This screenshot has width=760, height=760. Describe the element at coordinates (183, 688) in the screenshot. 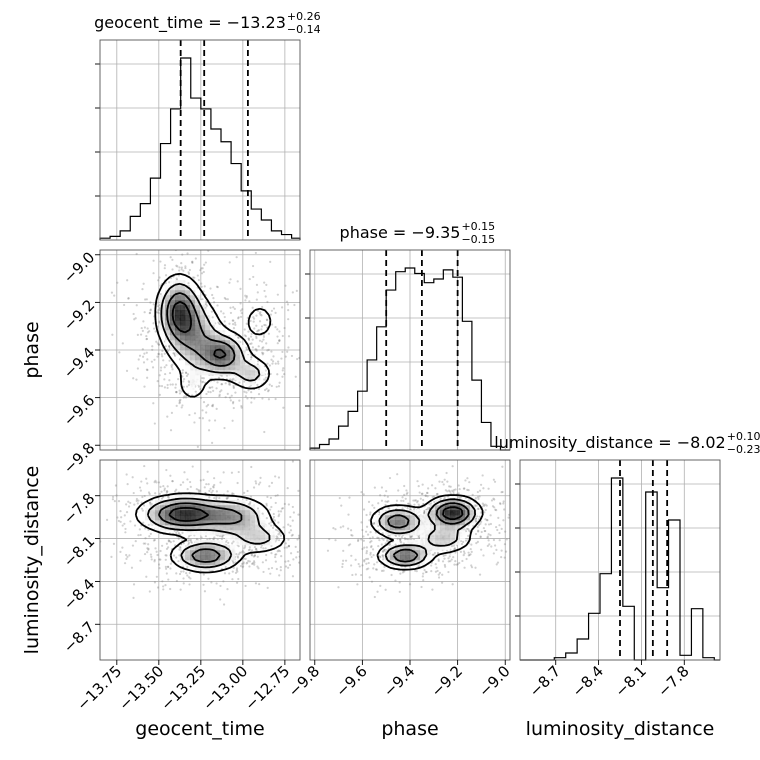

I see `x-tick-label: −13.25` at that location.